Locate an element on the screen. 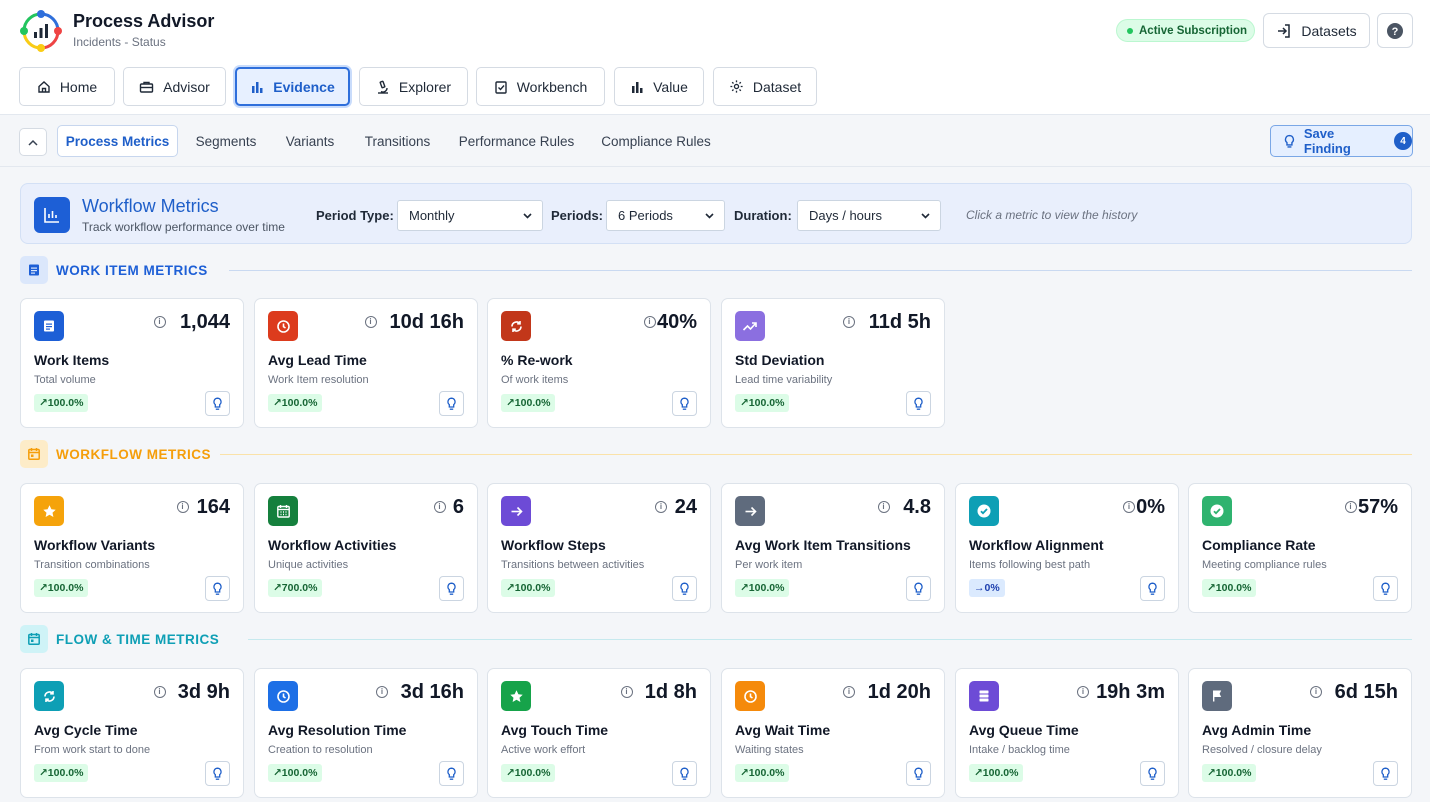 The width and height of the screenshot is (1430, 802). duration-select: Days / hours is located at coordinates (869, 215).